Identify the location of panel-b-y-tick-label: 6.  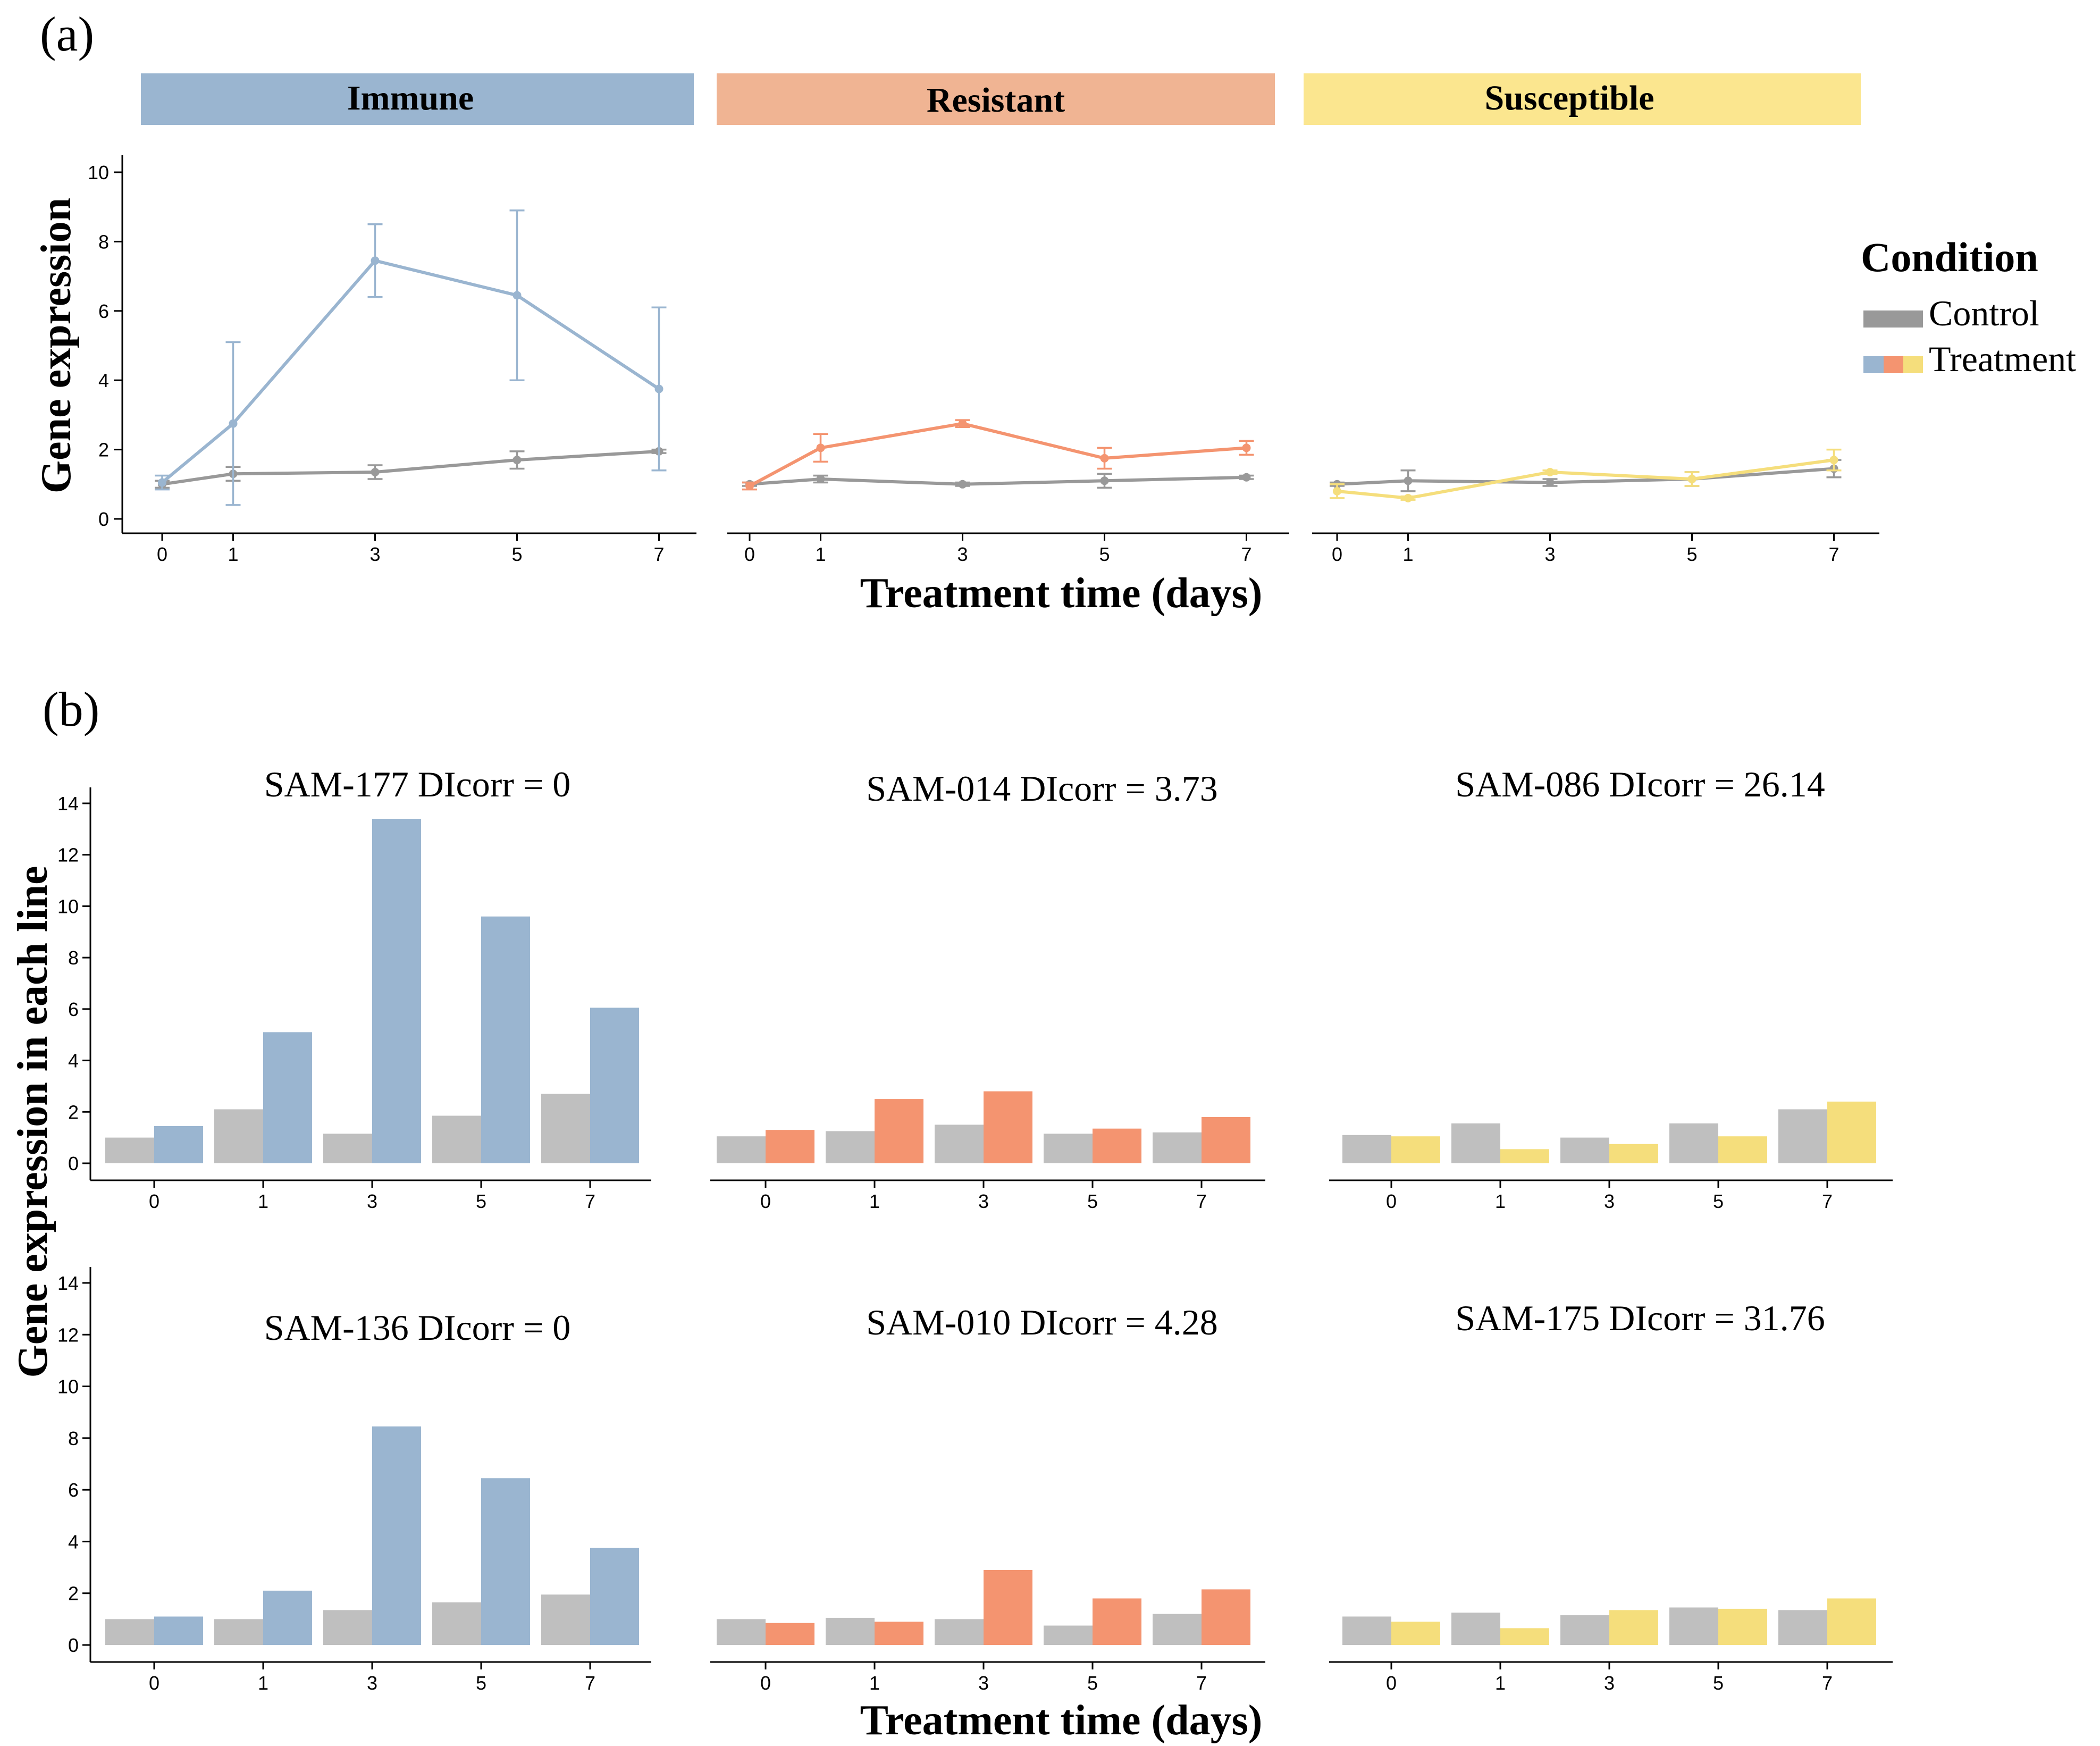
(73, 1490).